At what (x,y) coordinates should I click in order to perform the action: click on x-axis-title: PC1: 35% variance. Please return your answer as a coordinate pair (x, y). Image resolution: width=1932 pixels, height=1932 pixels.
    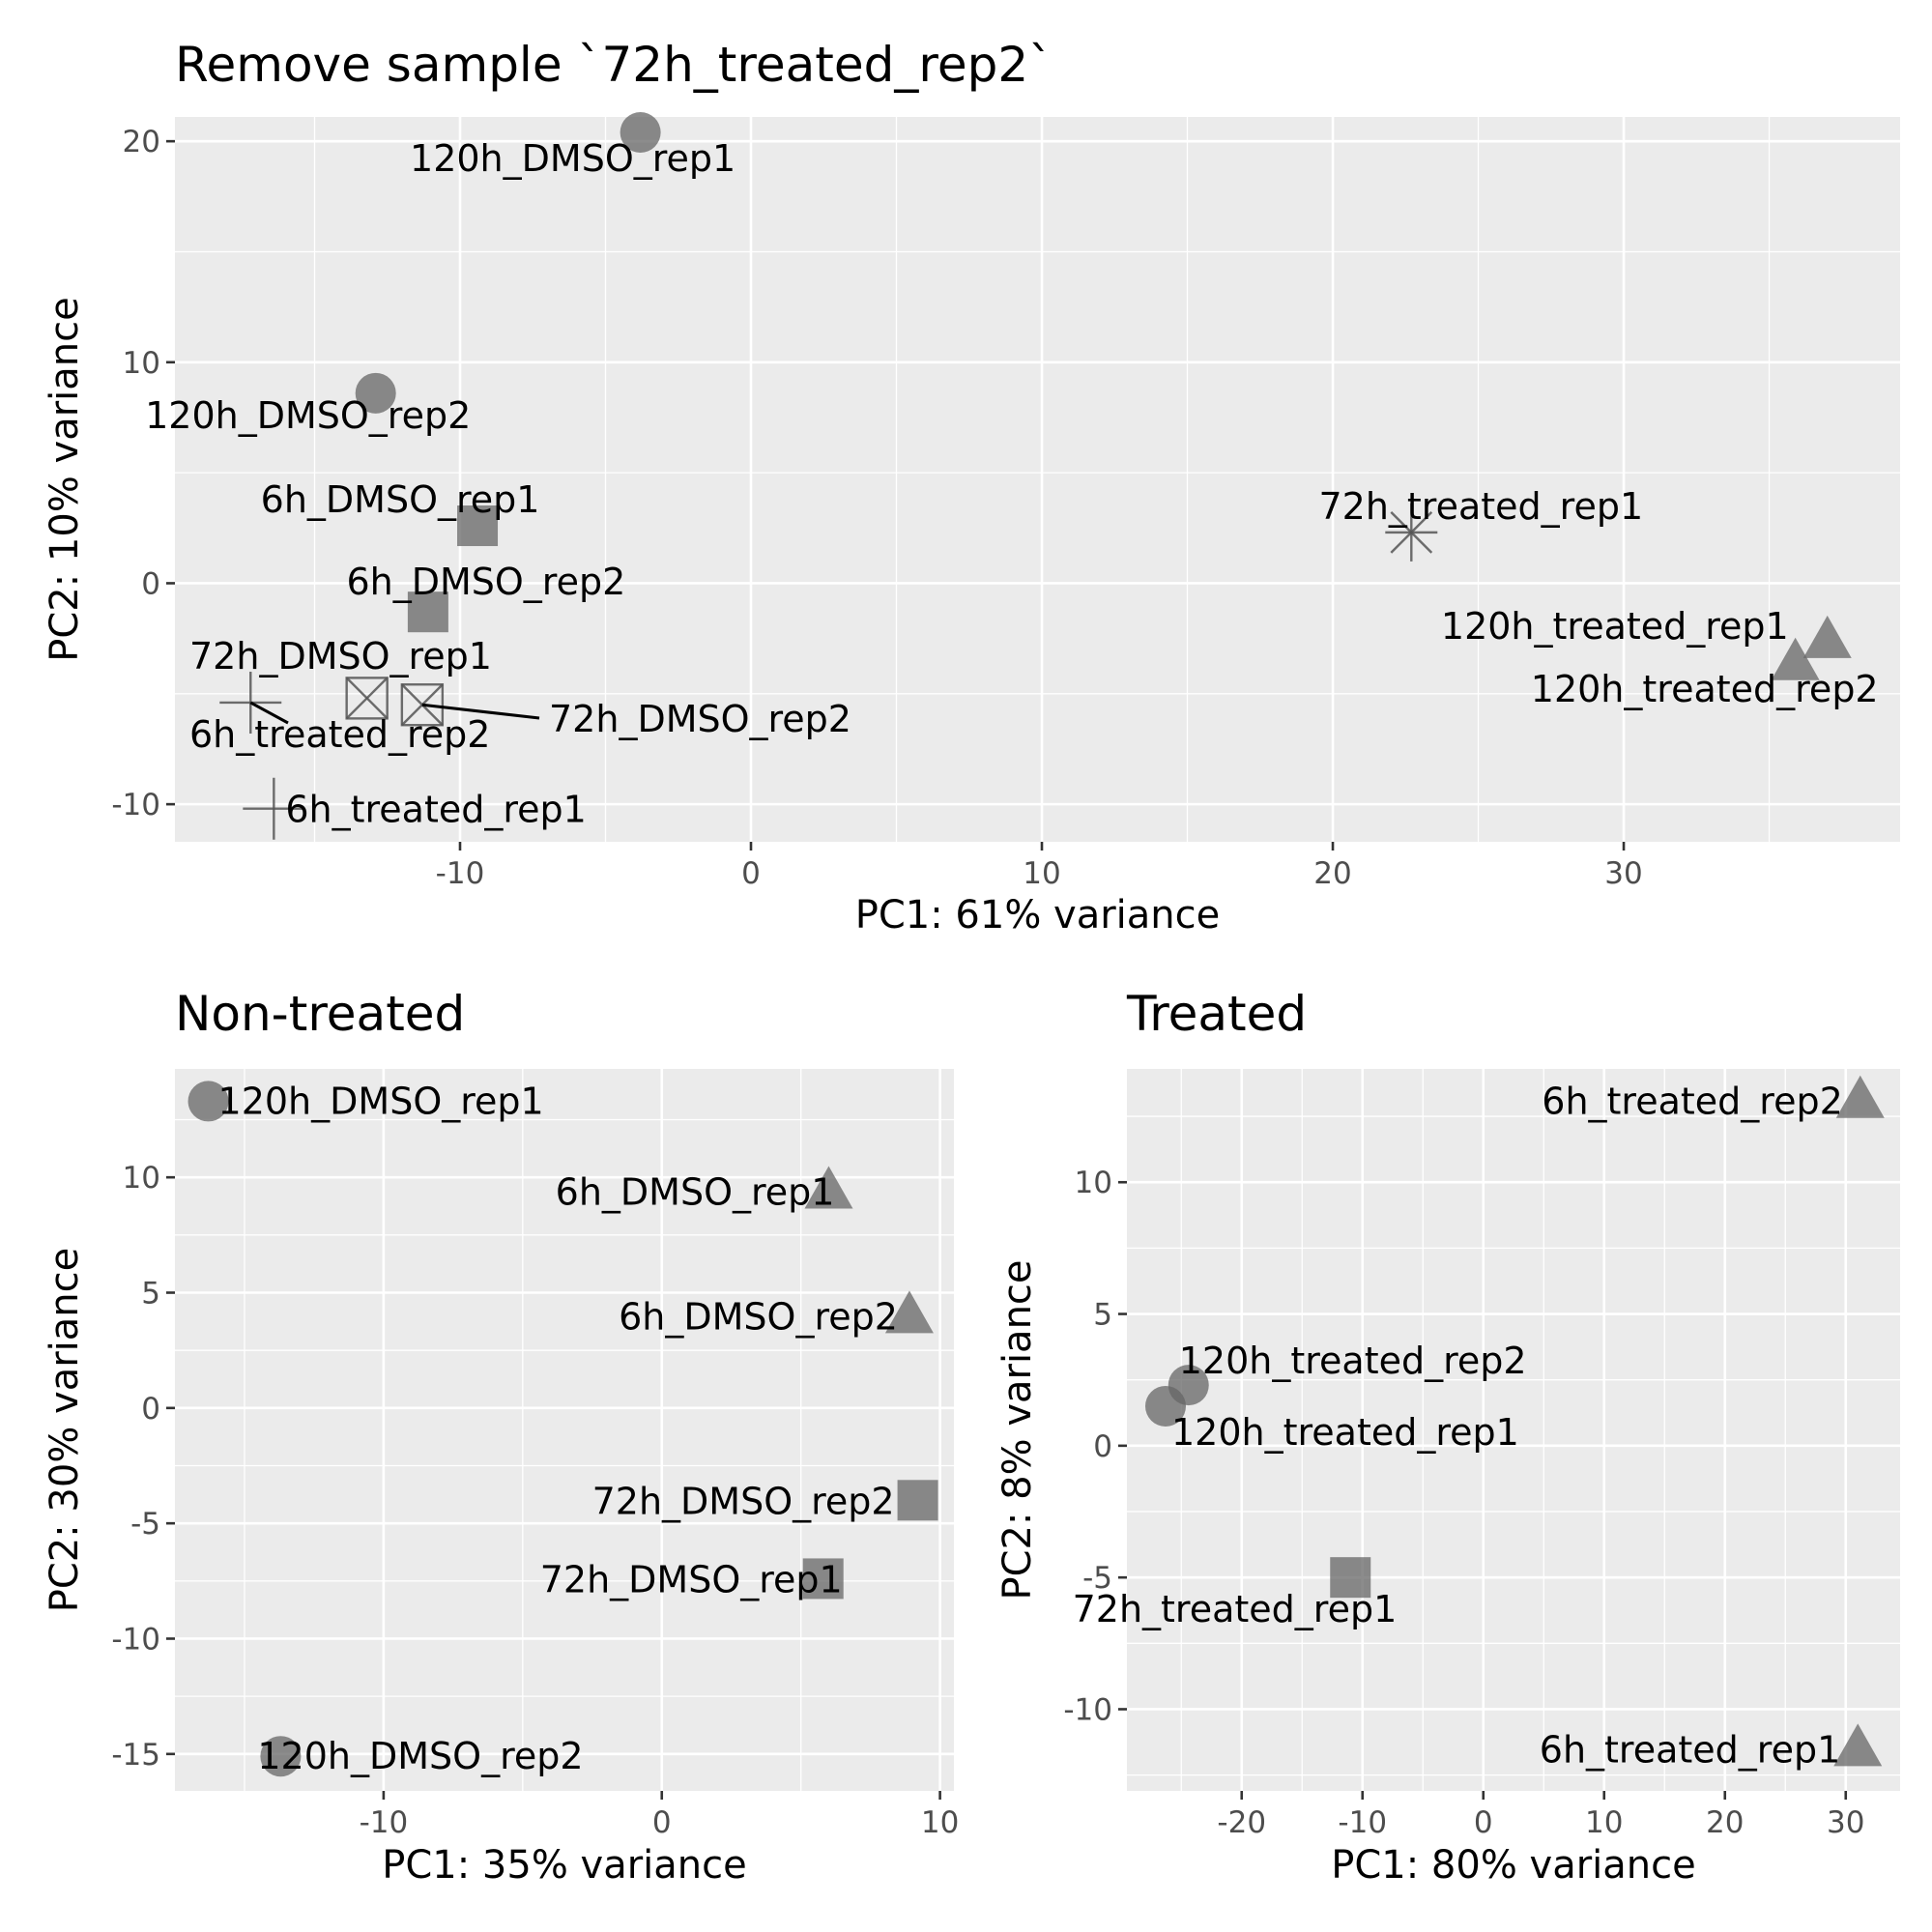
    Looking at the image, I should click on (564, 1865).